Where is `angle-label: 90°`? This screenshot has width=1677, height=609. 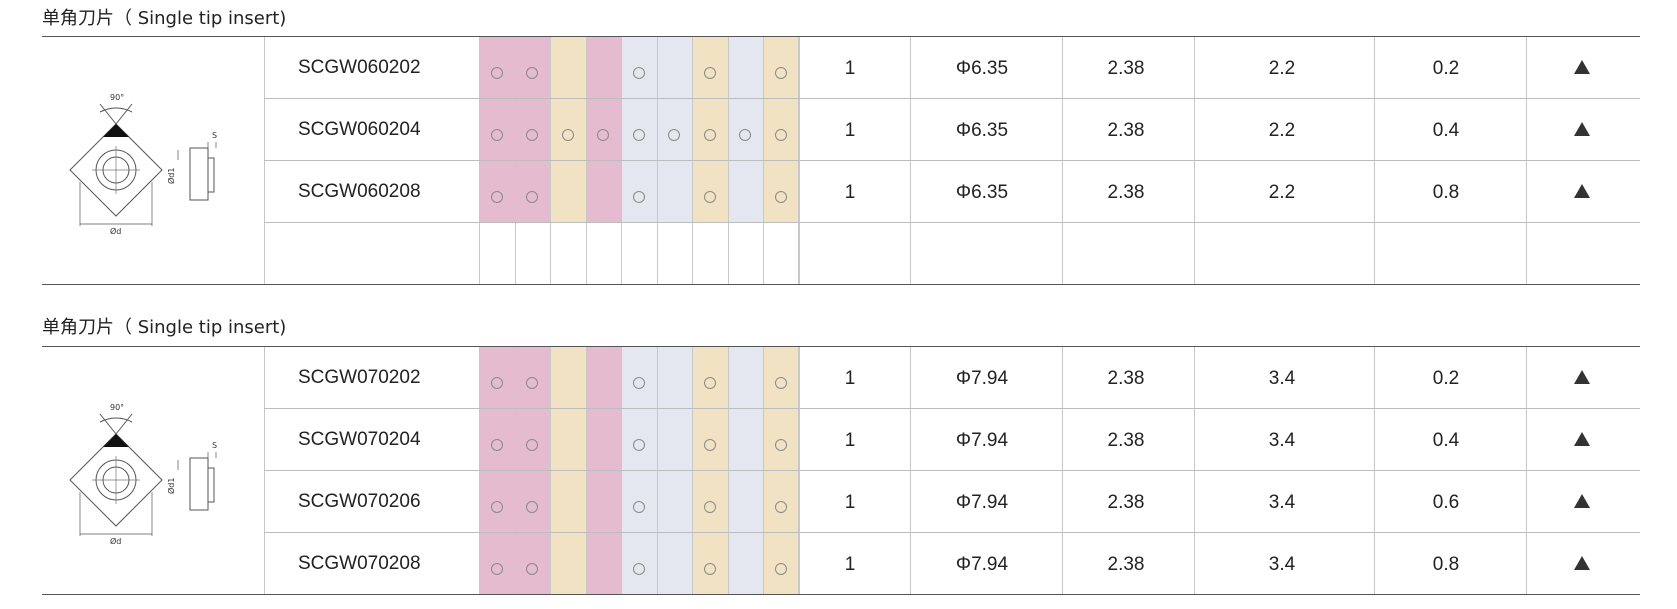 angle-label: 90° is located at coordinates (117, 407).